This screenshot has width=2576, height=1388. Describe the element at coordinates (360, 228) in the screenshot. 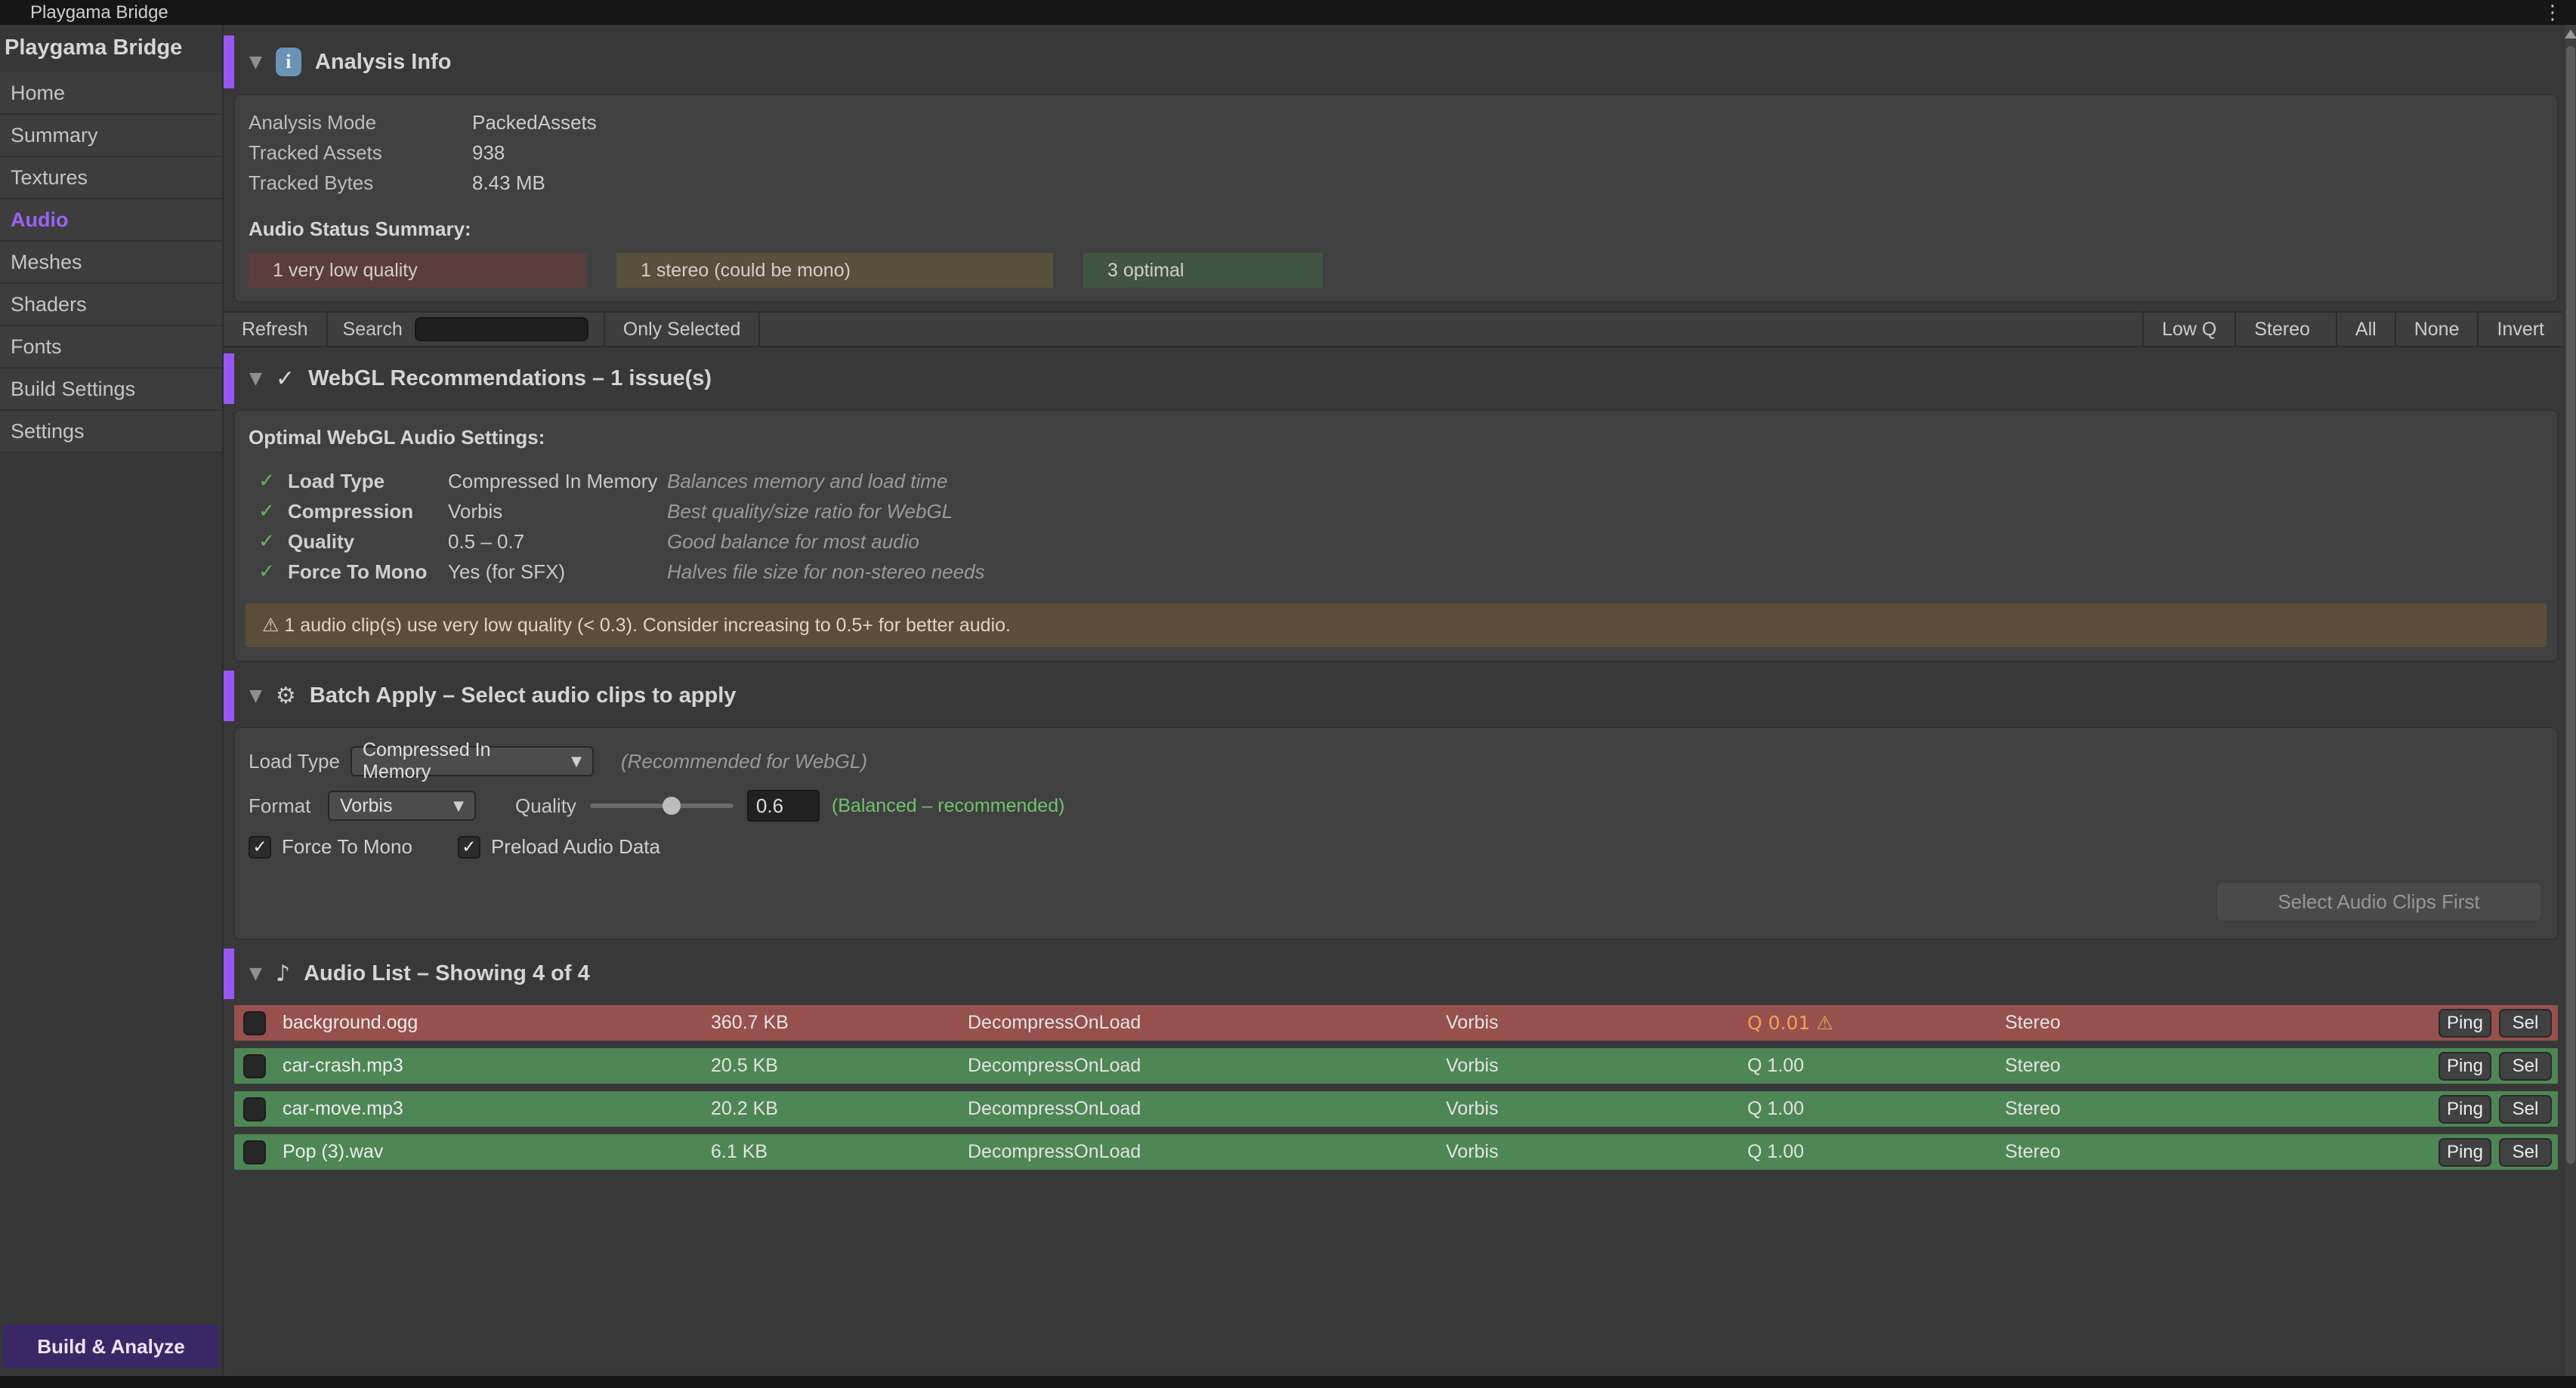

I see `audio-status-summary-label: Audio Status Summary:` at that location.